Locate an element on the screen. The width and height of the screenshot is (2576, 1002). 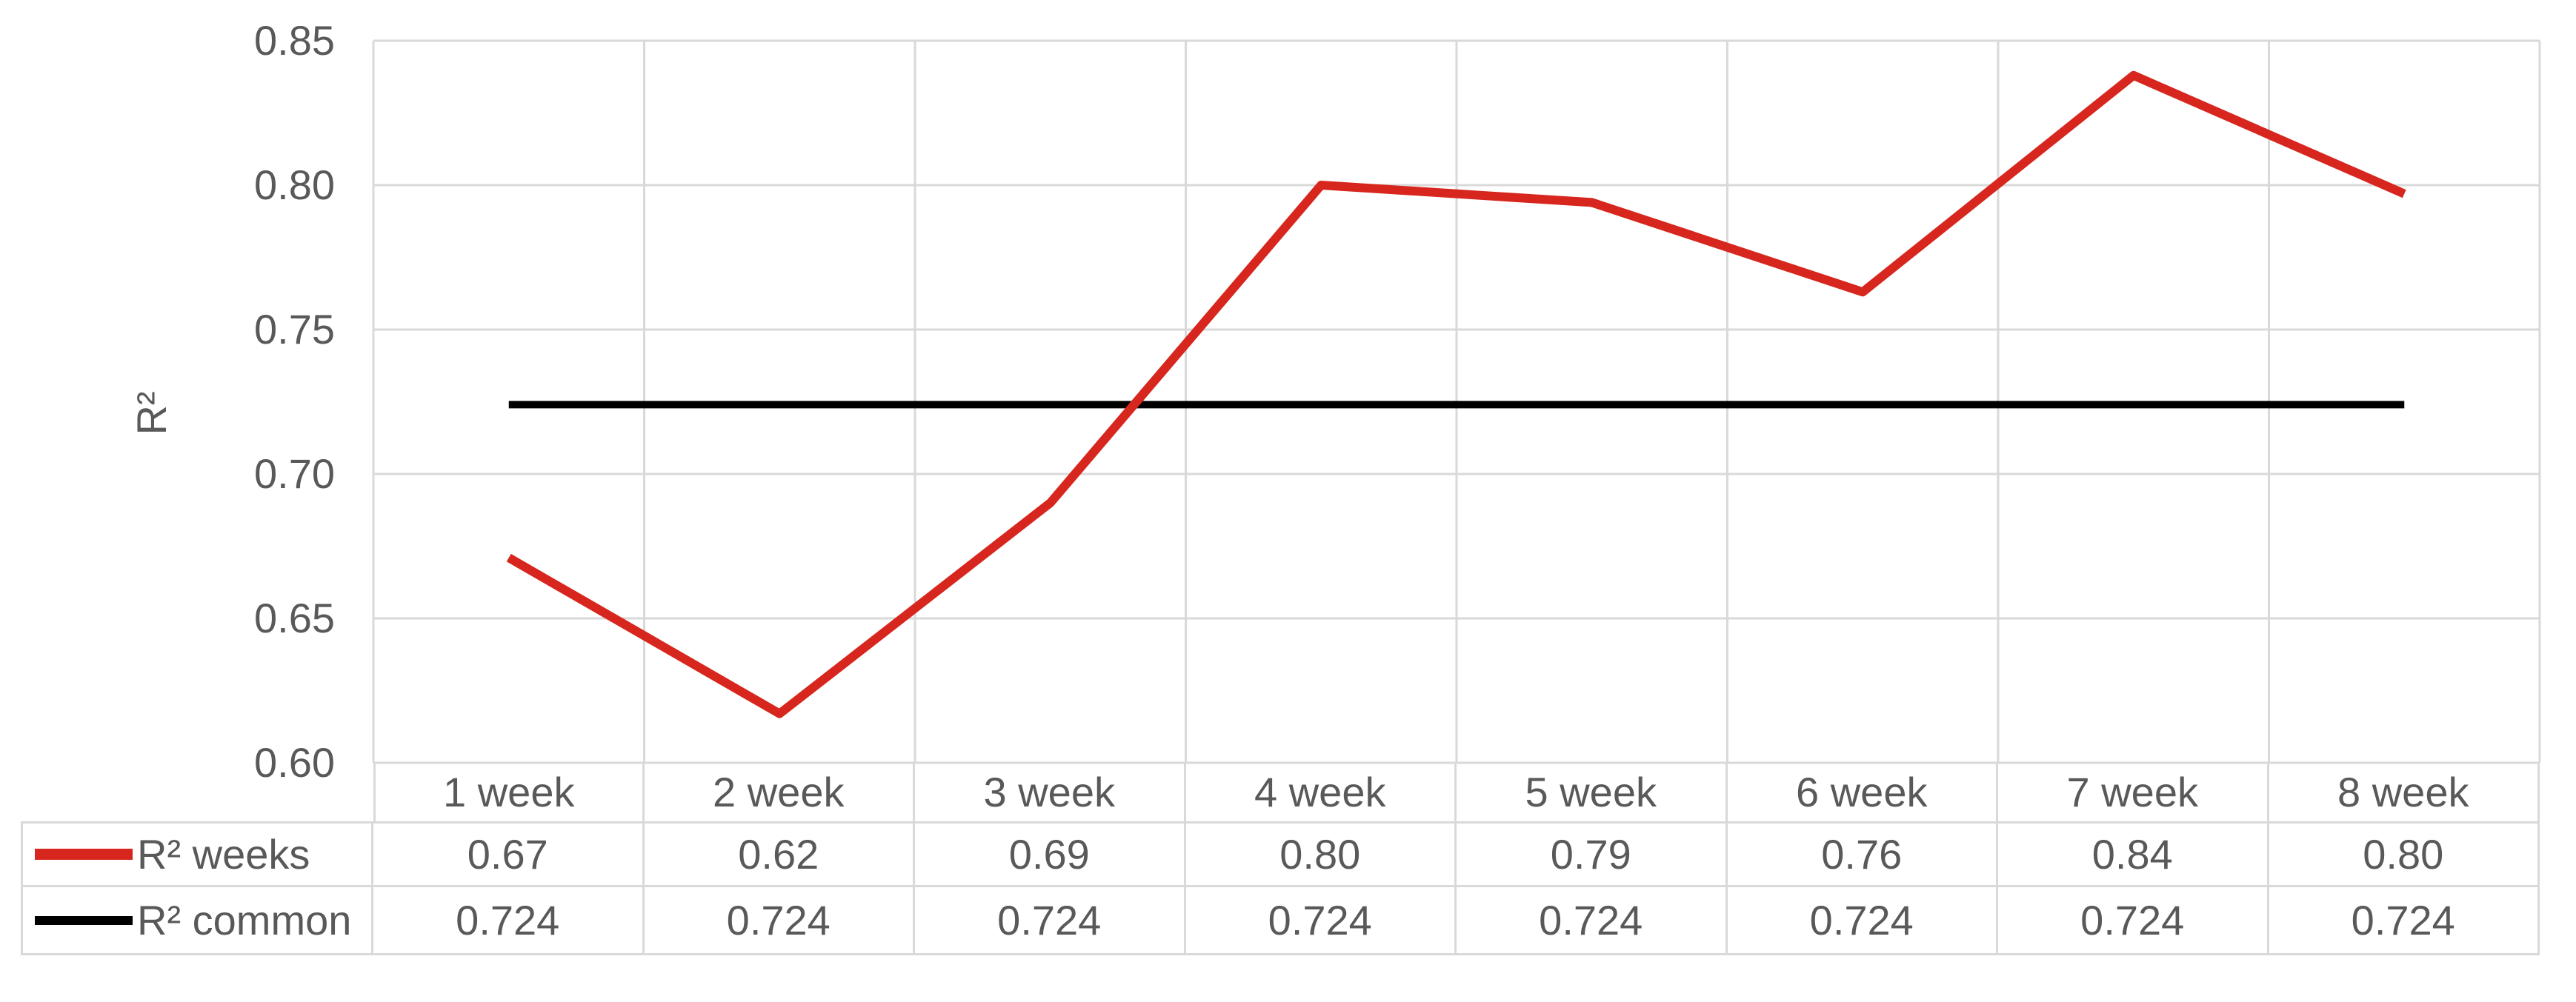
x-axis-label: 5 week is located at coordinates (1592, 794).